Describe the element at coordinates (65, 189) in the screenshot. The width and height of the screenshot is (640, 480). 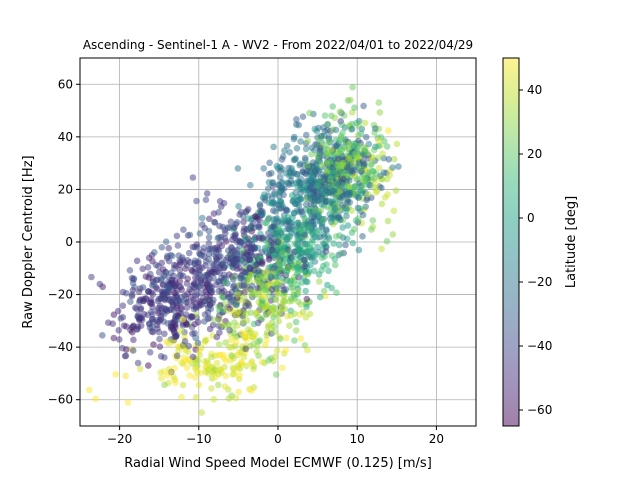
I see `y-tick-label: 20` at that location.